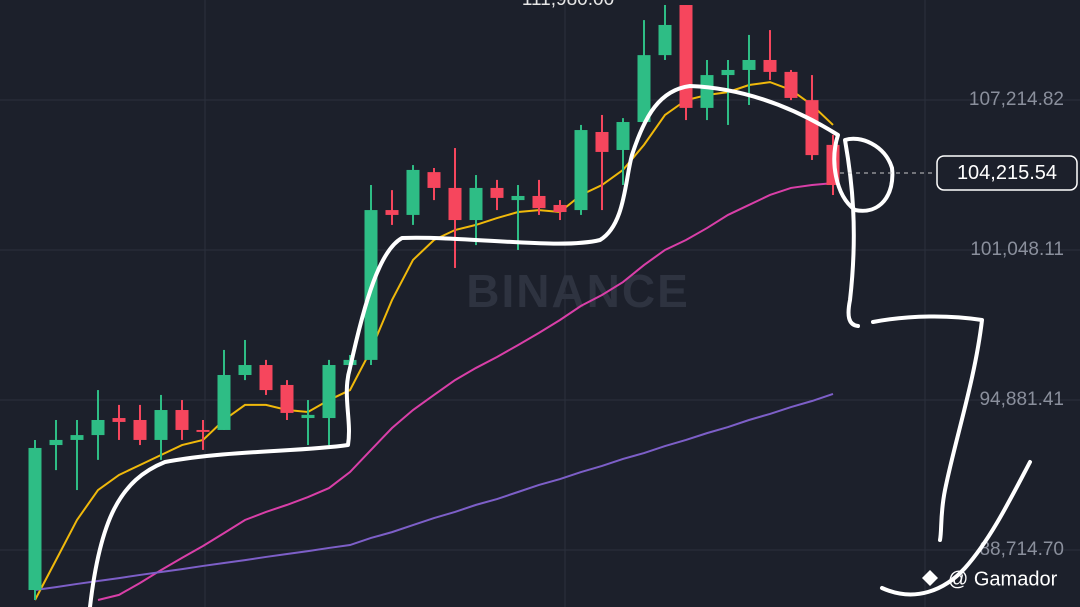 This screenshot has width=1080, height=607. I want to click on y-tick-label: 88,714.70, so click(1021, 549).